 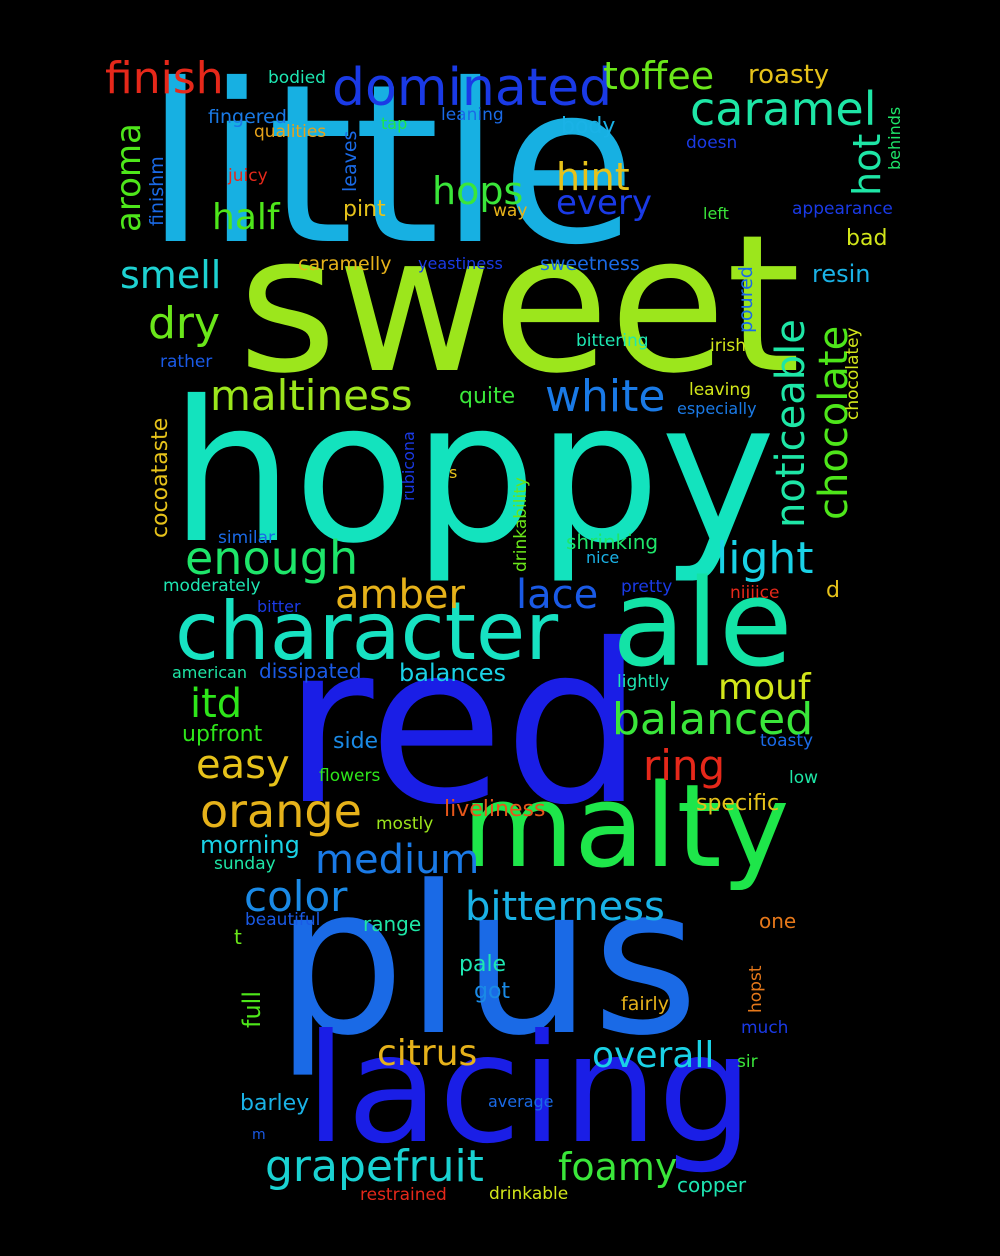 What do you see at coordinates (400, 595) in the screenshot?
I see `word-amber: amber` at bounding box center [400, 595].